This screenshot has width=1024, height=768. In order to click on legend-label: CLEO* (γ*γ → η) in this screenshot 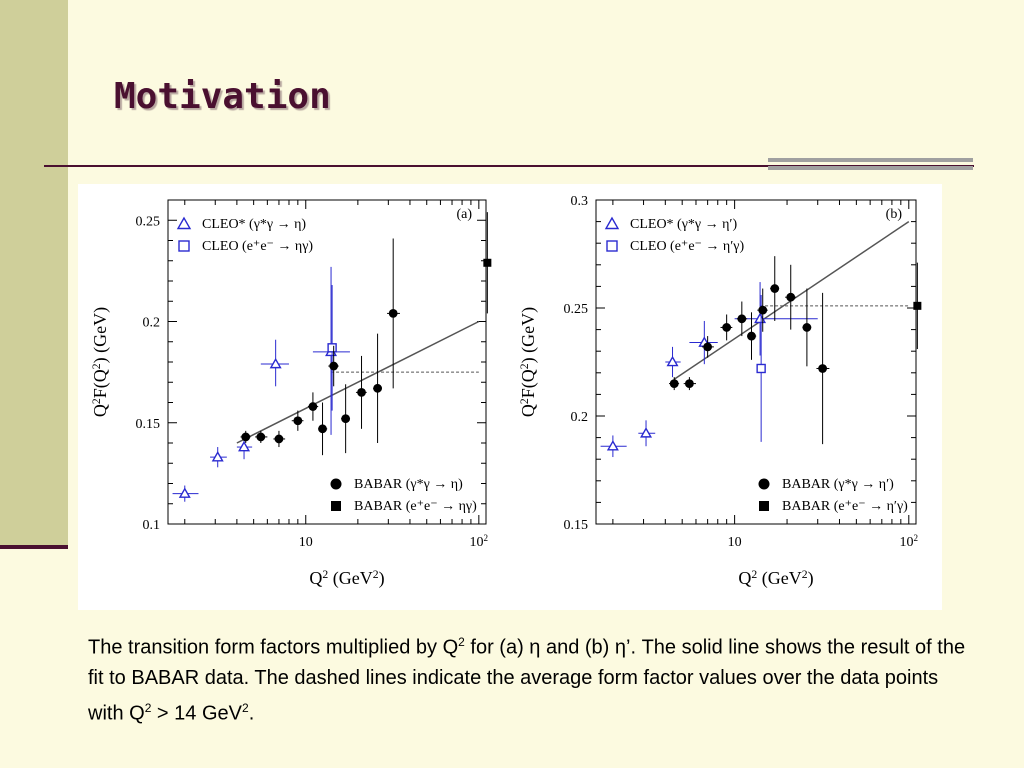, I will do `click(254, 224)`.